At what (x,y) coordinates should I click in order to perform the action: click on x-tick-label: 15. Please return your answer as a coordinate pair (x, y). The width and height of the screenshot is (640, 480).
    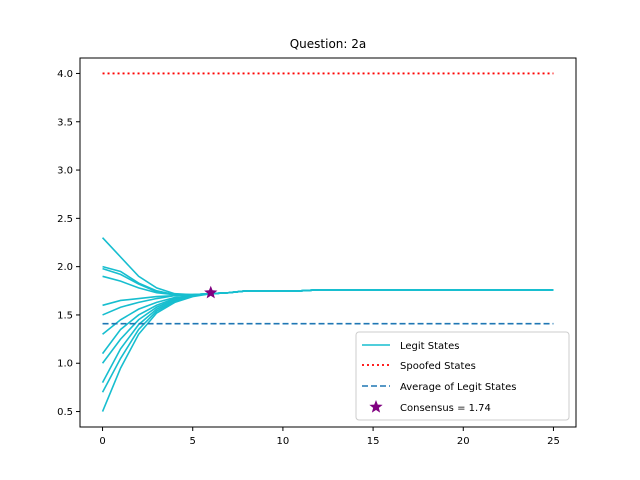
    Looking at the image, I should click on (373, 441).